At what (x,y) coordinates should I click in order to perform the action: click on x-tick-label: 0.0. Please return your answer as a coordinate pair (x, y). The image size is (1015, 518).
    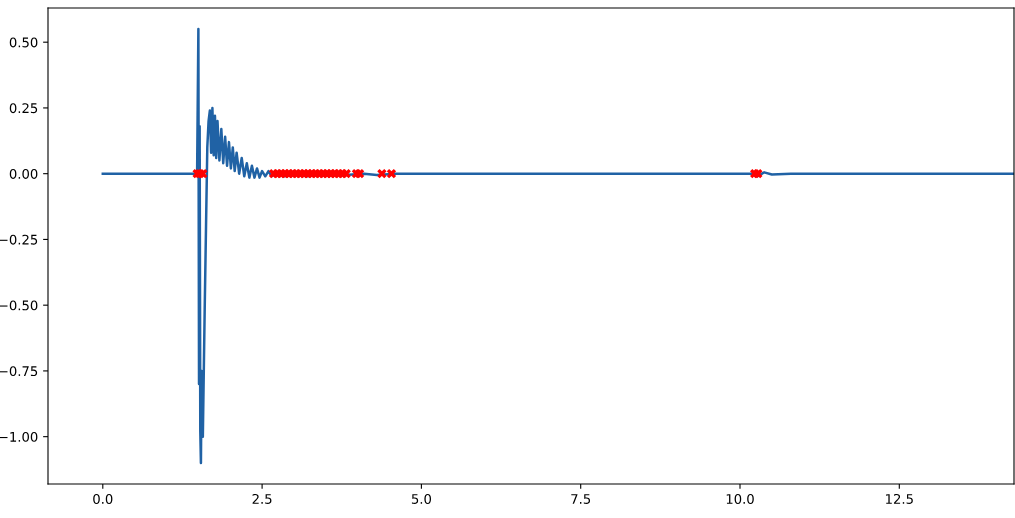
    Looking at the image, I should click on (103, 498).